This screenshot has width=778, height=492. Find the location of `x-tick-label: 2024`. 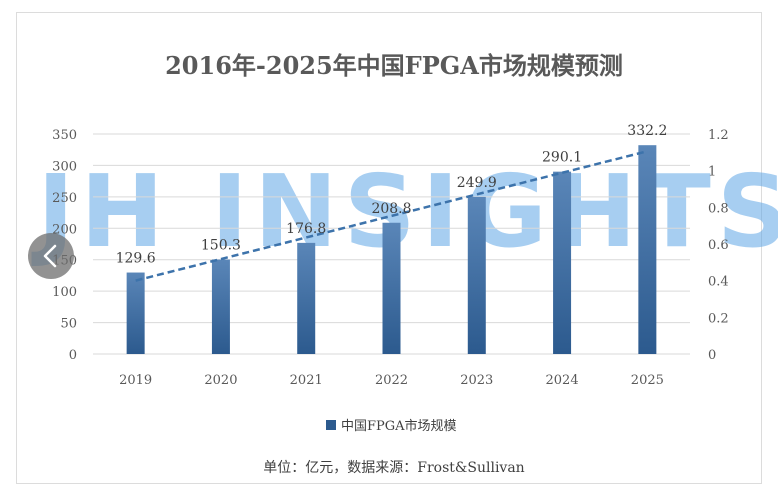

x-tick-label: 2024 is located at coordinates (562, 380).